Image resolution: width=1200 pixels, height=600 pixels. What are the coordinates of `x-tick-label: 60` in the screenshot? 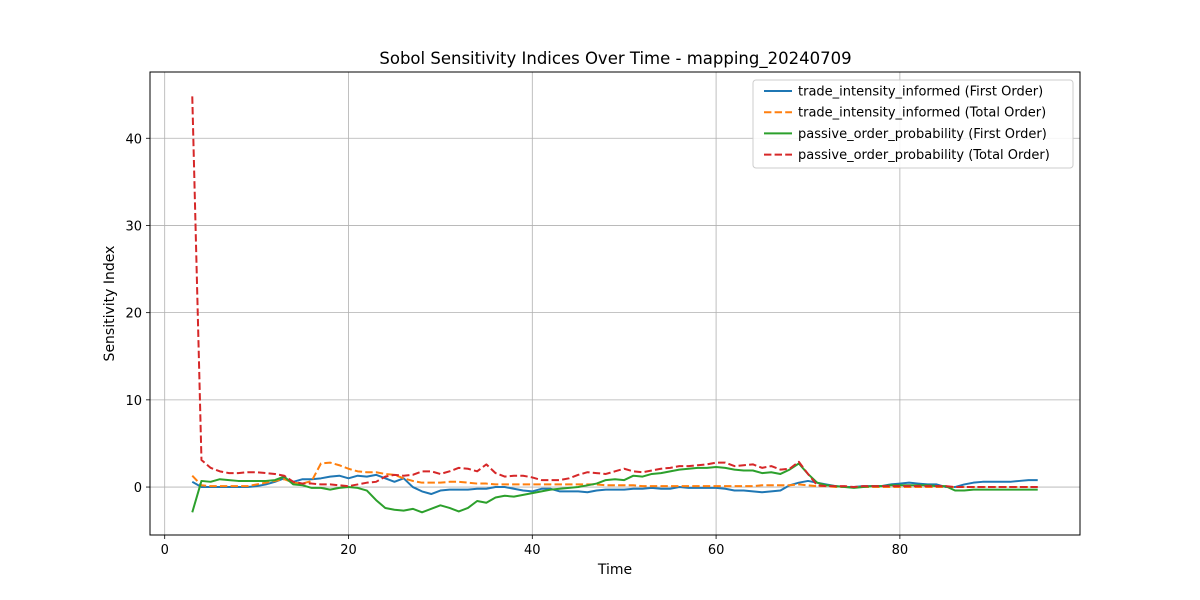 It's located at (716, 550).